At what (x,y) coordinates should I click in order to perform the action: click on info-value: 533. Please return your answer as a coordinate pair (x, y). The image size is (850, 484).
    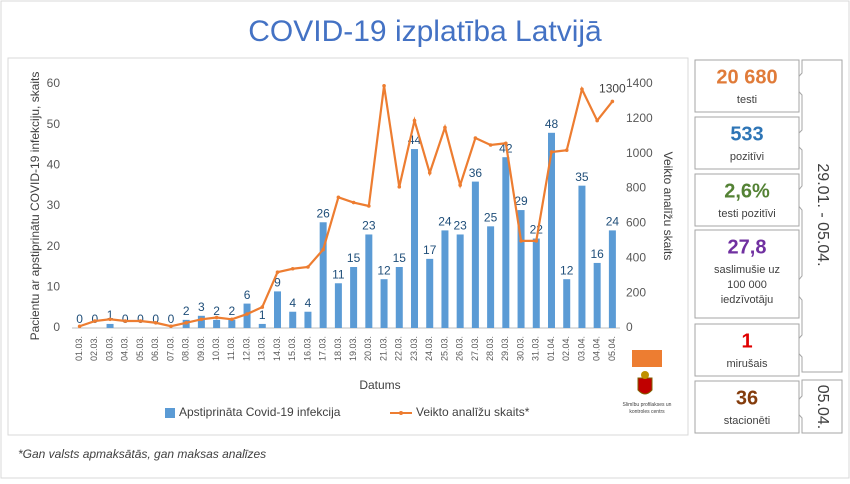
    Looking at the image, I should click on (746, 134).